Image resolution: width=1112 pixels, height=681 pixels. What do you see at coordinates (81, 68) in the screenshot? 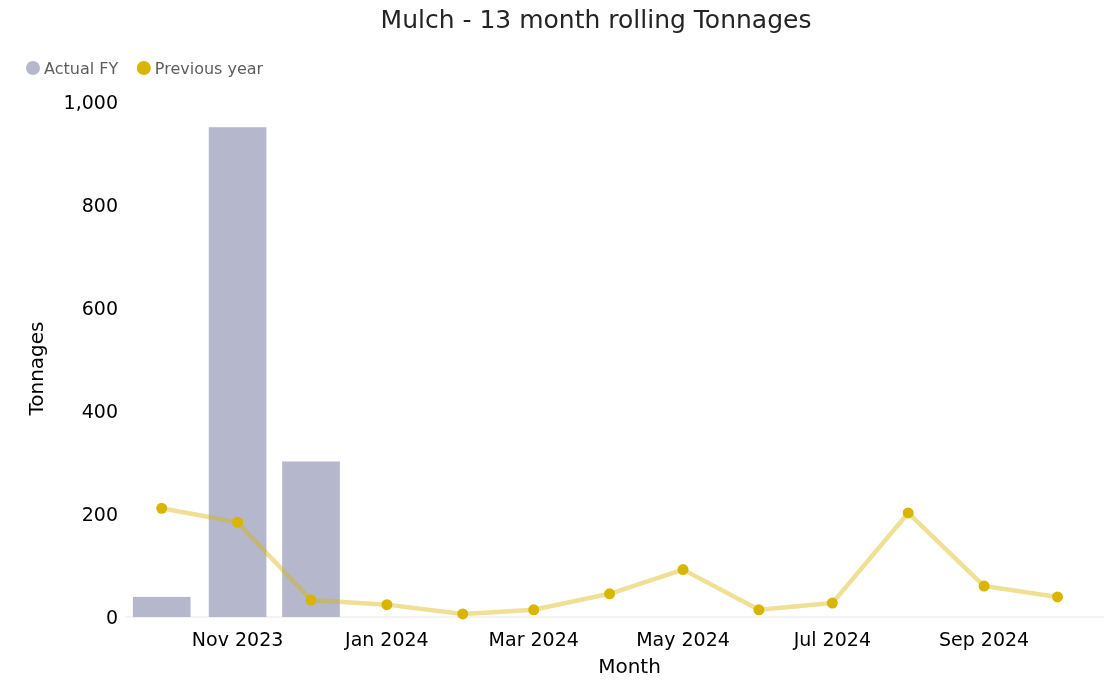
I see `legend-label: Actual FY` at bounding box center [81, 68].